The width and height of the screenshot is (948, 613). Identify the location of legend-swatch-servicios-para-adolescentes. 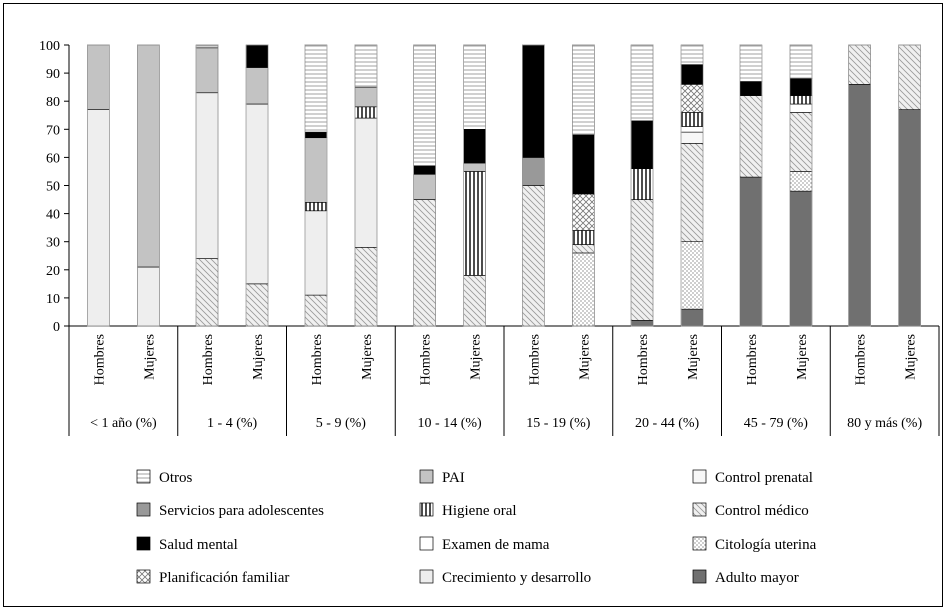
(143, 509).